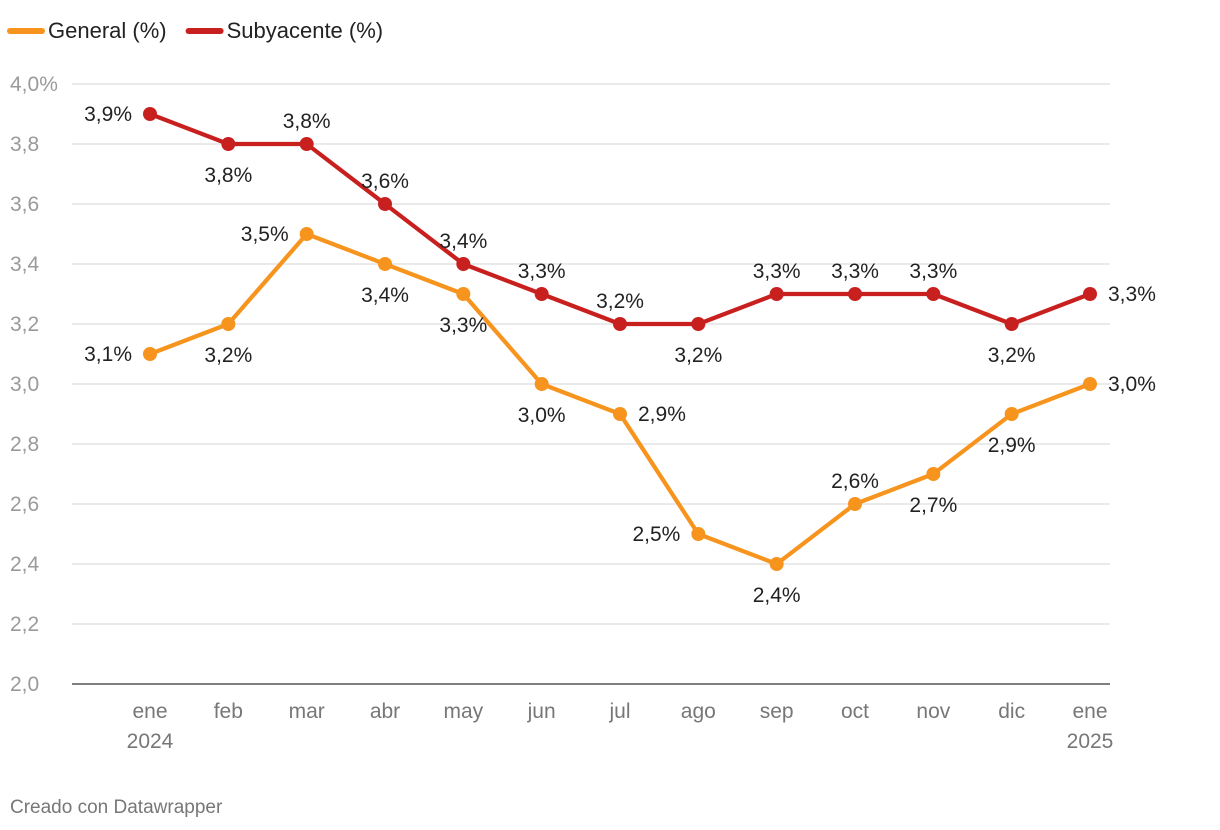 The height and width of the screenshot is (830, 1220). What do you see at coordinates (777, 711) in the screenshot?
I see `x-tick-label: sep` at bounding box center [777, 711].